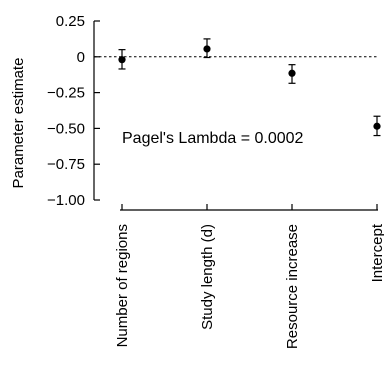  Describe the element at coordinates (70, 21) in the screenshot. I see `y-tick-label: 0.25` at that location.